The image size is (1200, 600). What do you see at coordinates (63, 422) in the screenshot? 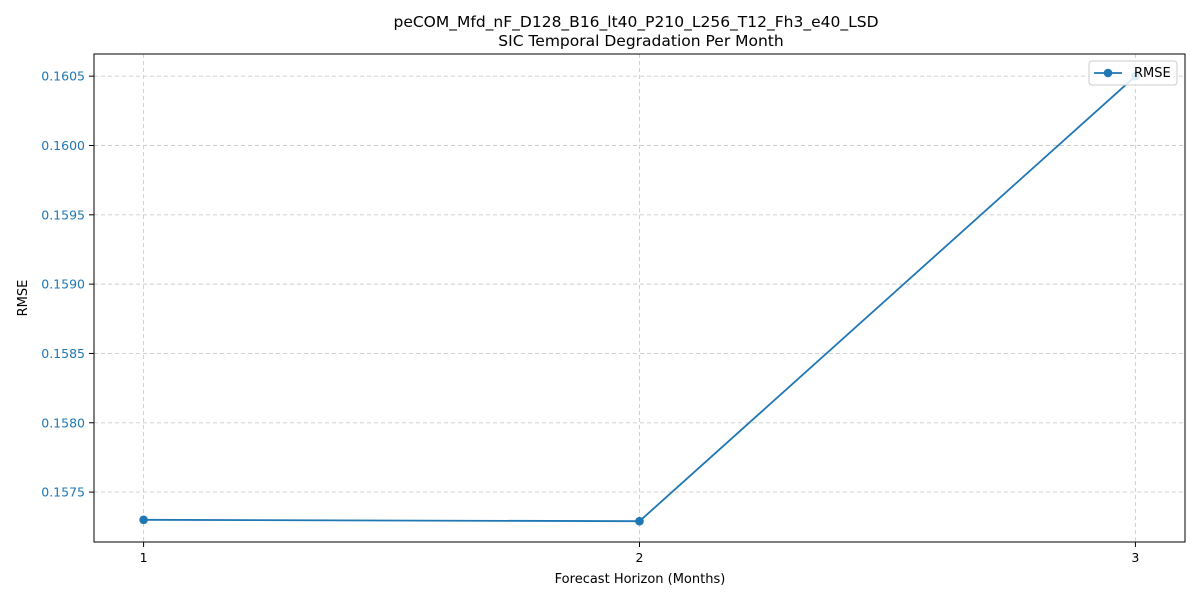
I see `y-tick-label: 0.1580` at bounding box center [63, 422].